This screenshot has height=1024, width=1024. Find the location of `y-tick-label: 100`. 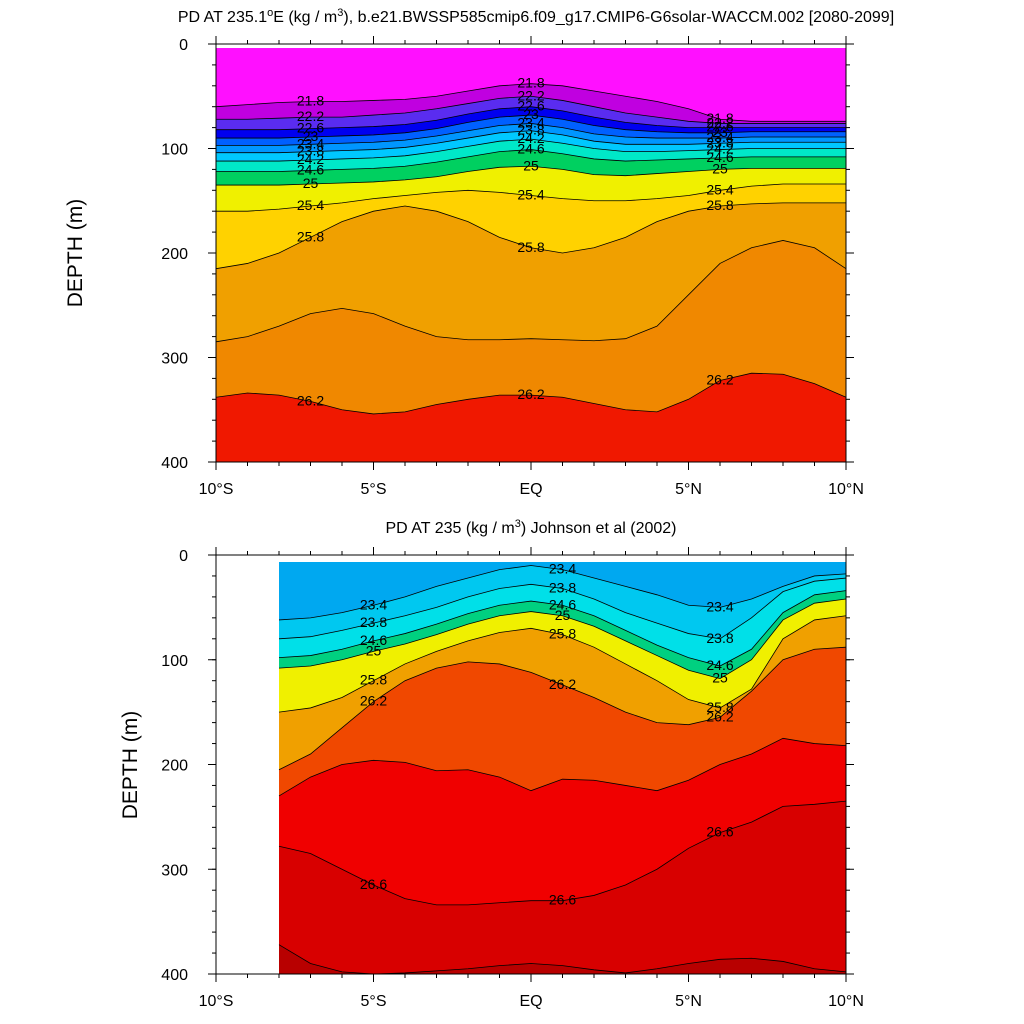

y-tick-label: 100 is located at coordinates (174, 150).